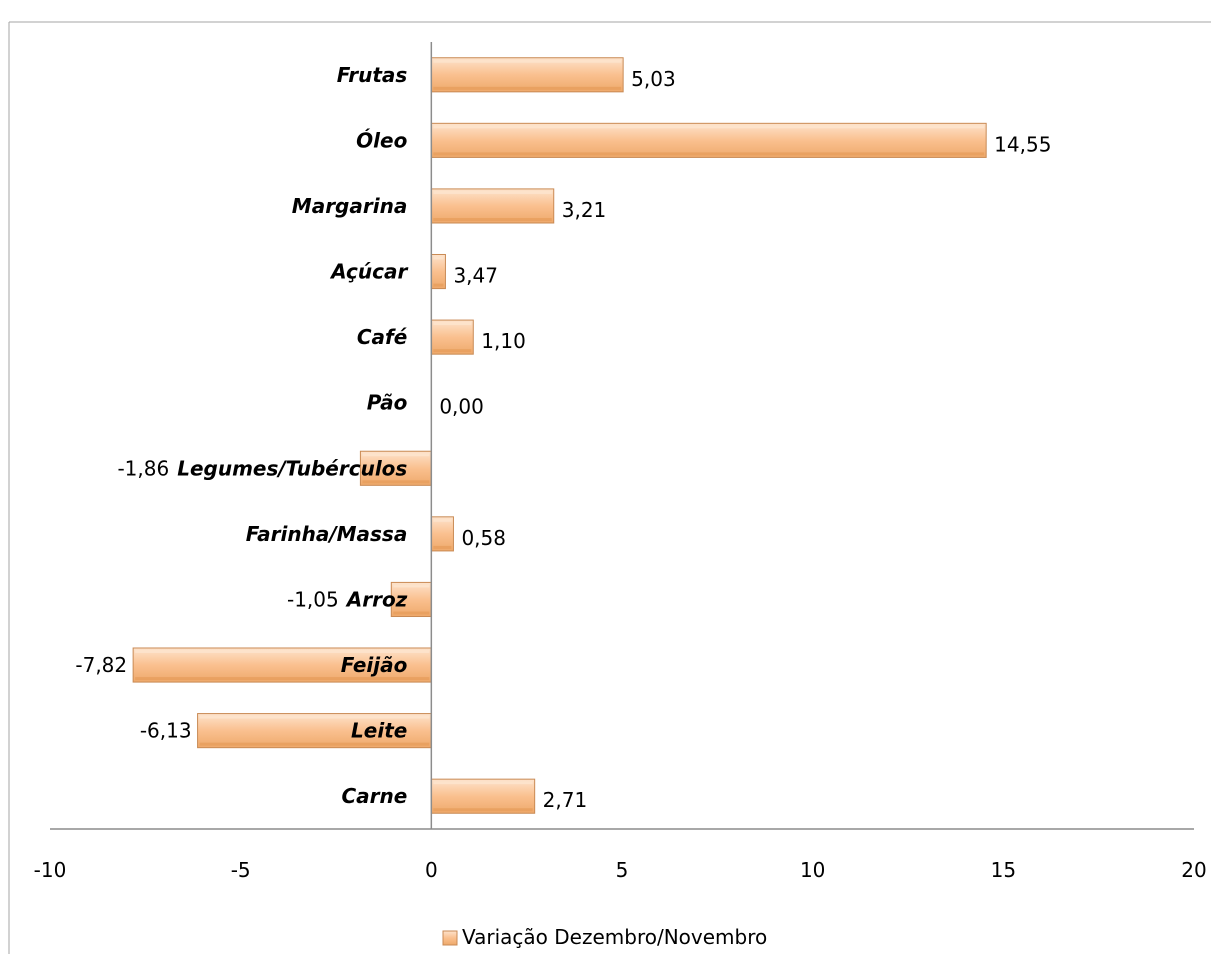 This screenshot has width=1211, height=958. What do you see at coordinates (241, 870) in the screenshot?
I see `x-tick-label: -5` at bounding box center [241, 870].